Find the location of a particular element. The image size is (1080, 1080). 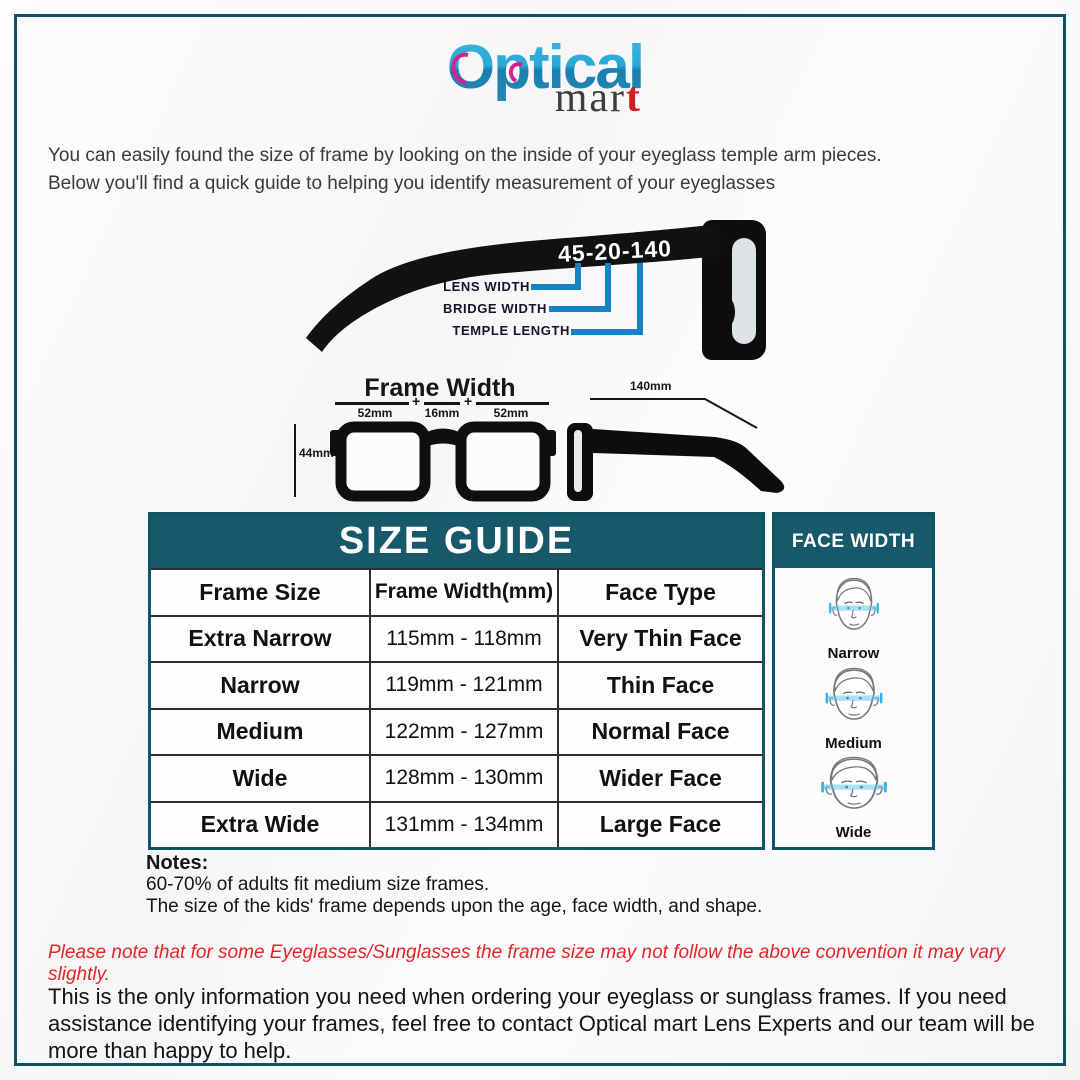

face-width-title: FACE WIDTH is located at coordinates (853, 541).